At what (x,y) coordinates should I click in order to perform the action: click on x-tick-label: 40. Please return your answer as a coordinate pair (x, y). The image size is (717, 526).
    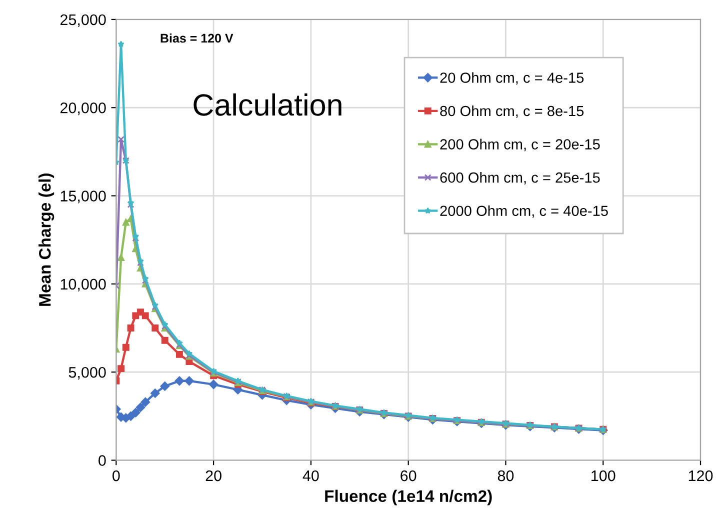
    Looking at the image, I should click on (310, 476).